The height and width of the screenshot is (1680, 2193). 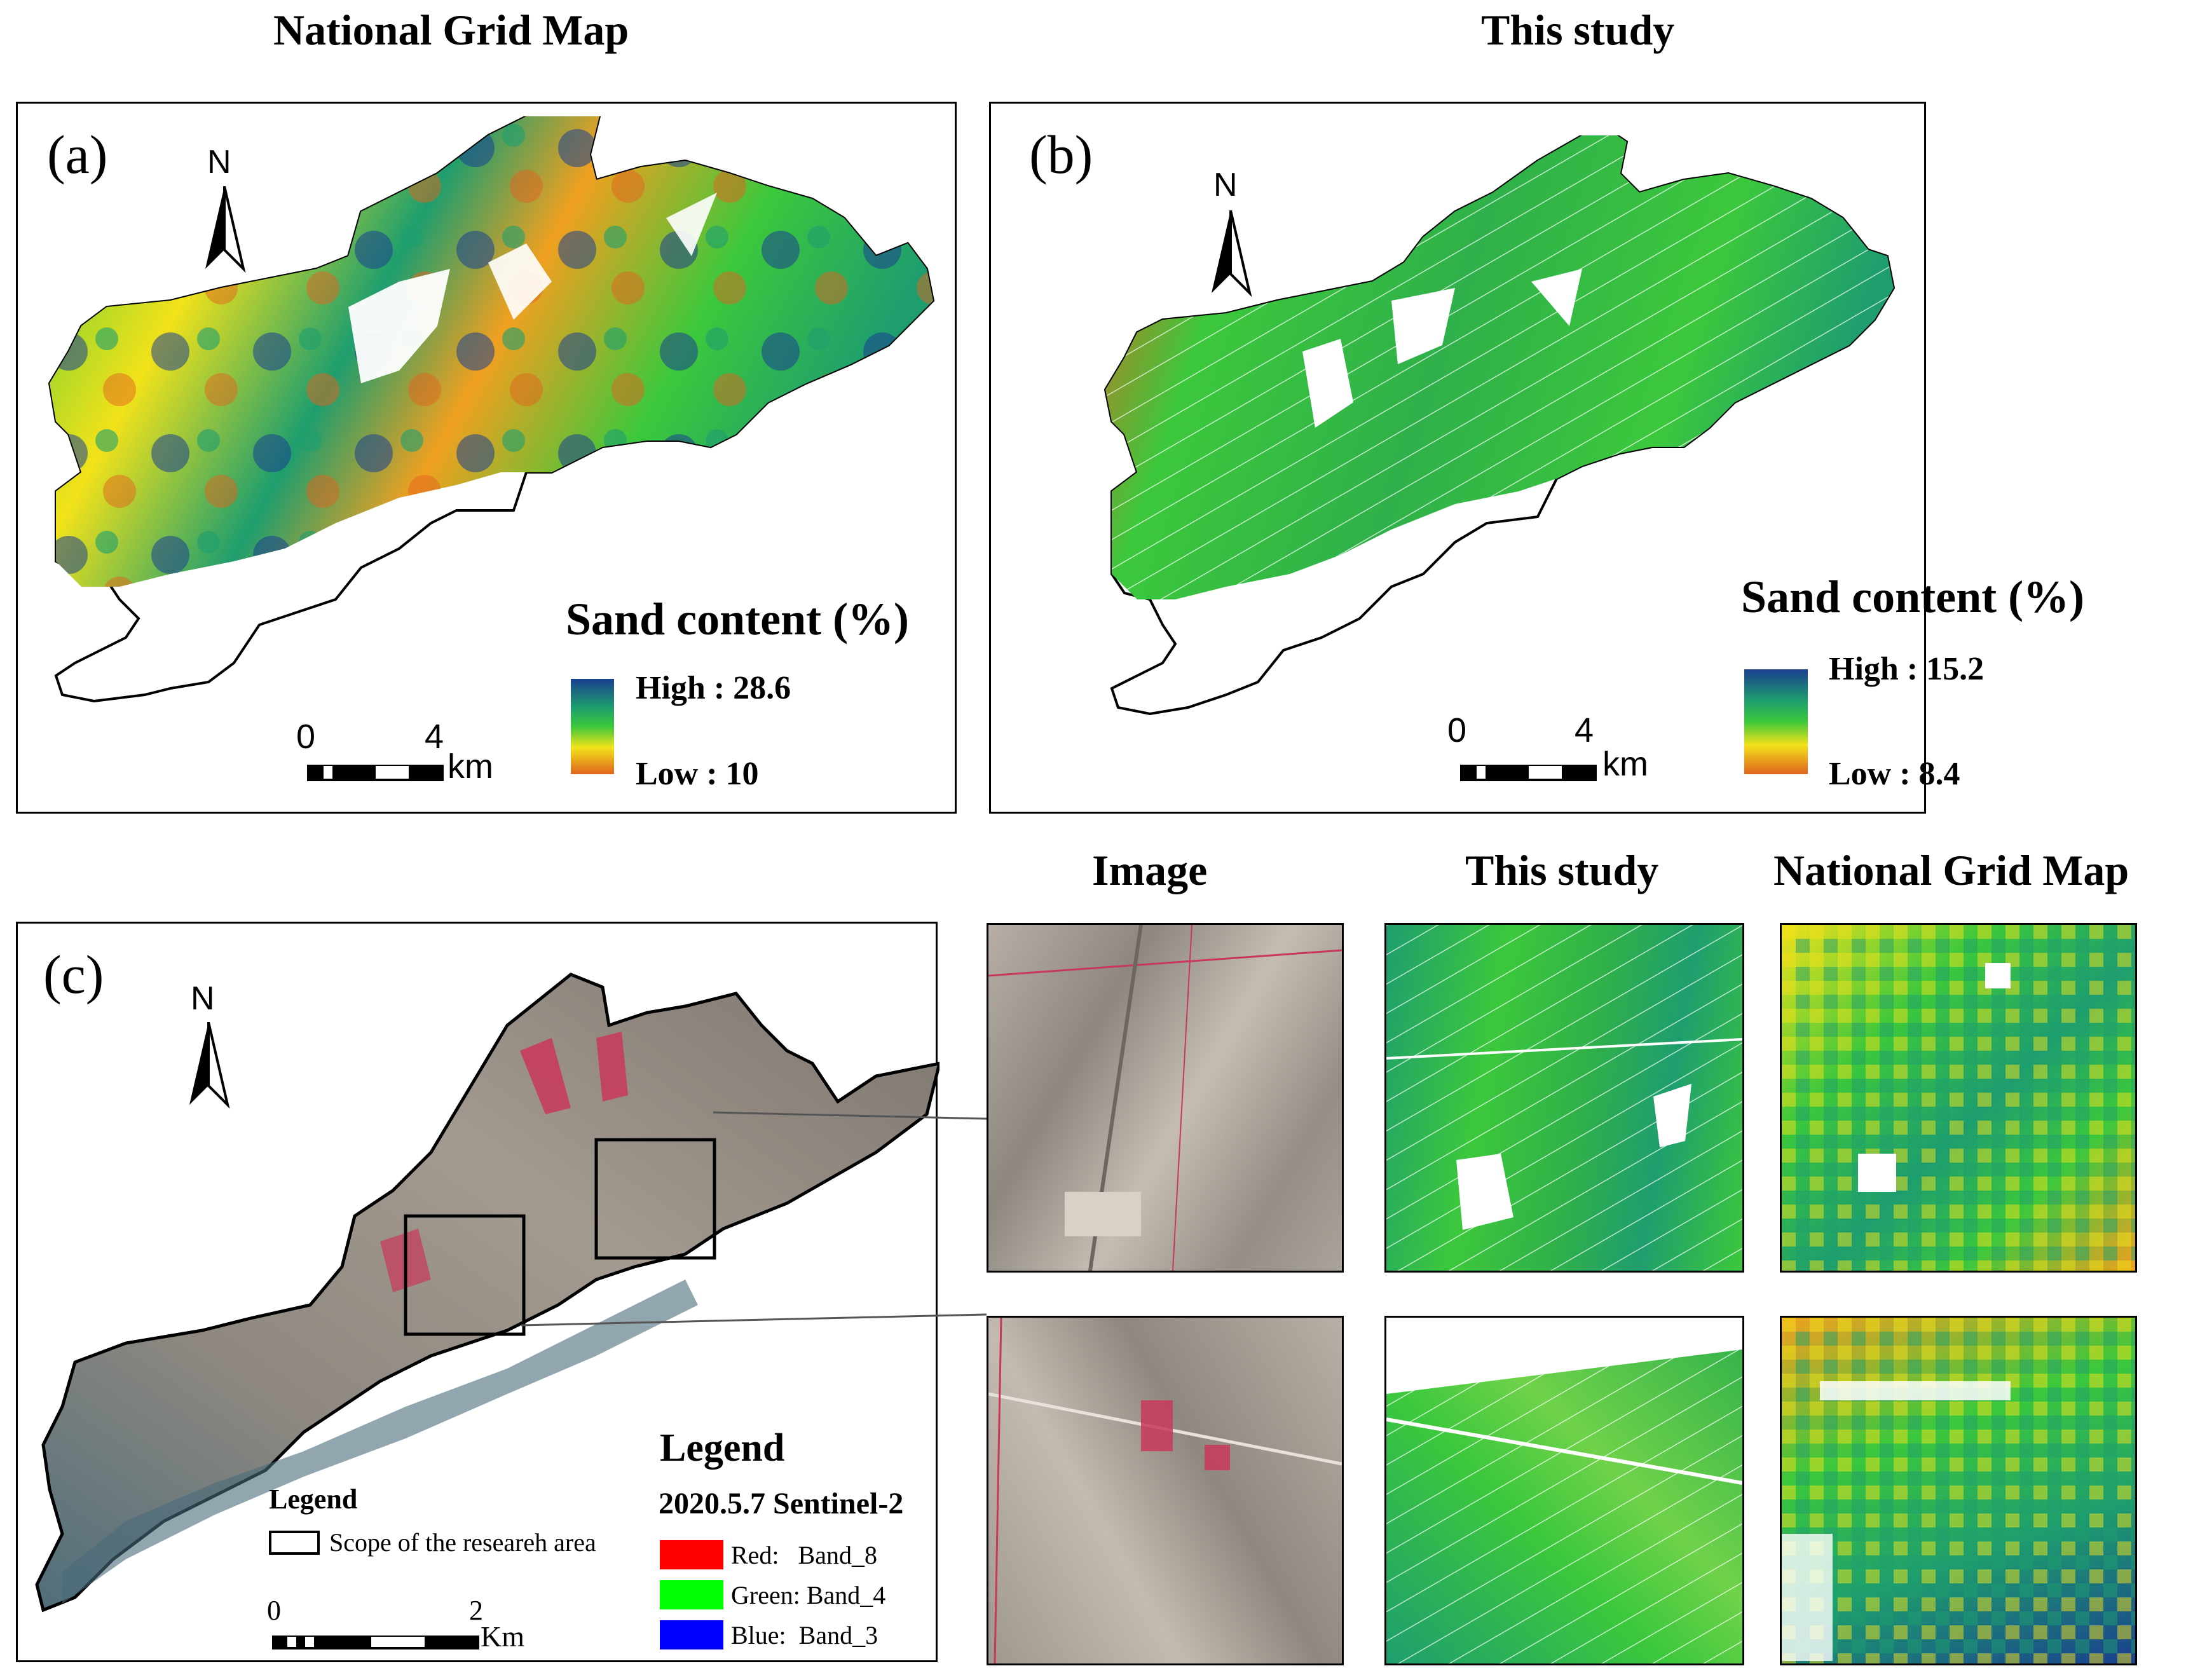 I want to click on legend-heading: Legend, so click(x=313, y=1499).